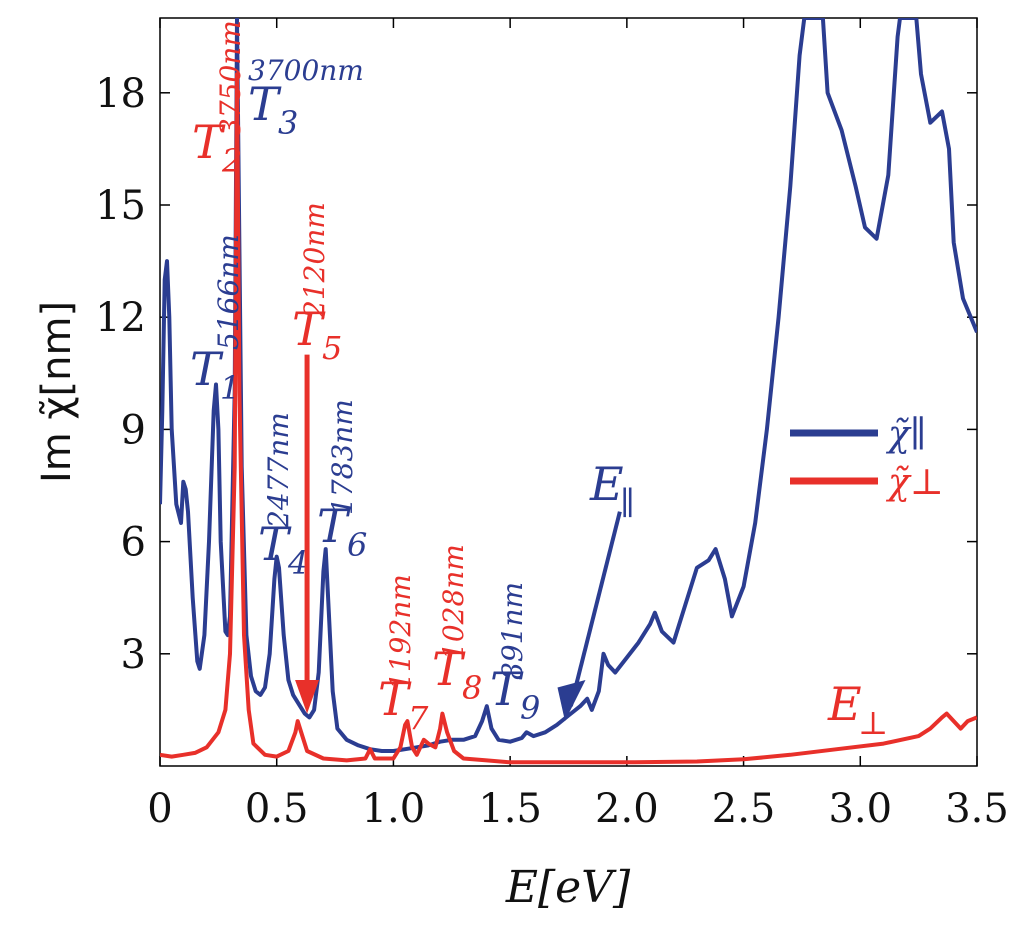 The image size is (1024, 949). I want to click on annotation-wavelength: 891nm, so click(512, 631).